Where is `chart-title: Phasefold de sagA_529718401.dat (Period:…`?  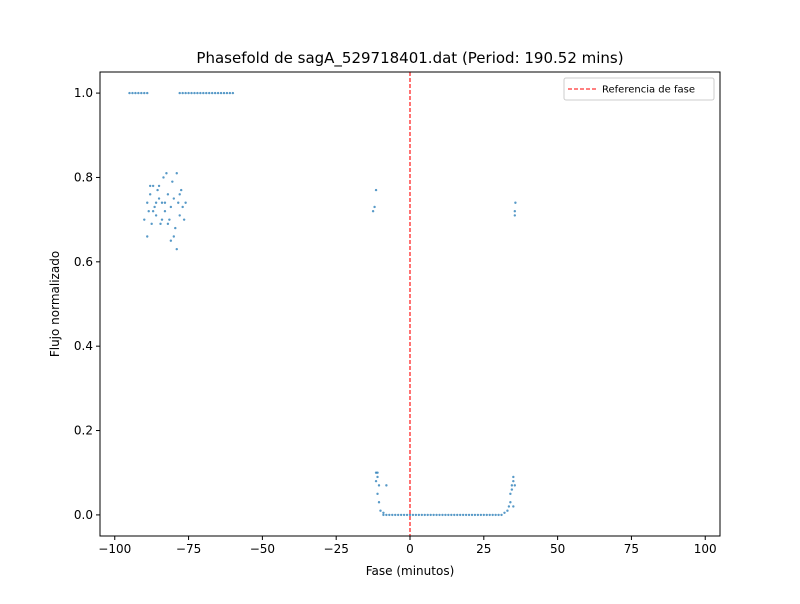
chart-title: Phasefold de sagA_529718401.dat (Period:… is located at coordinates (409, 58).